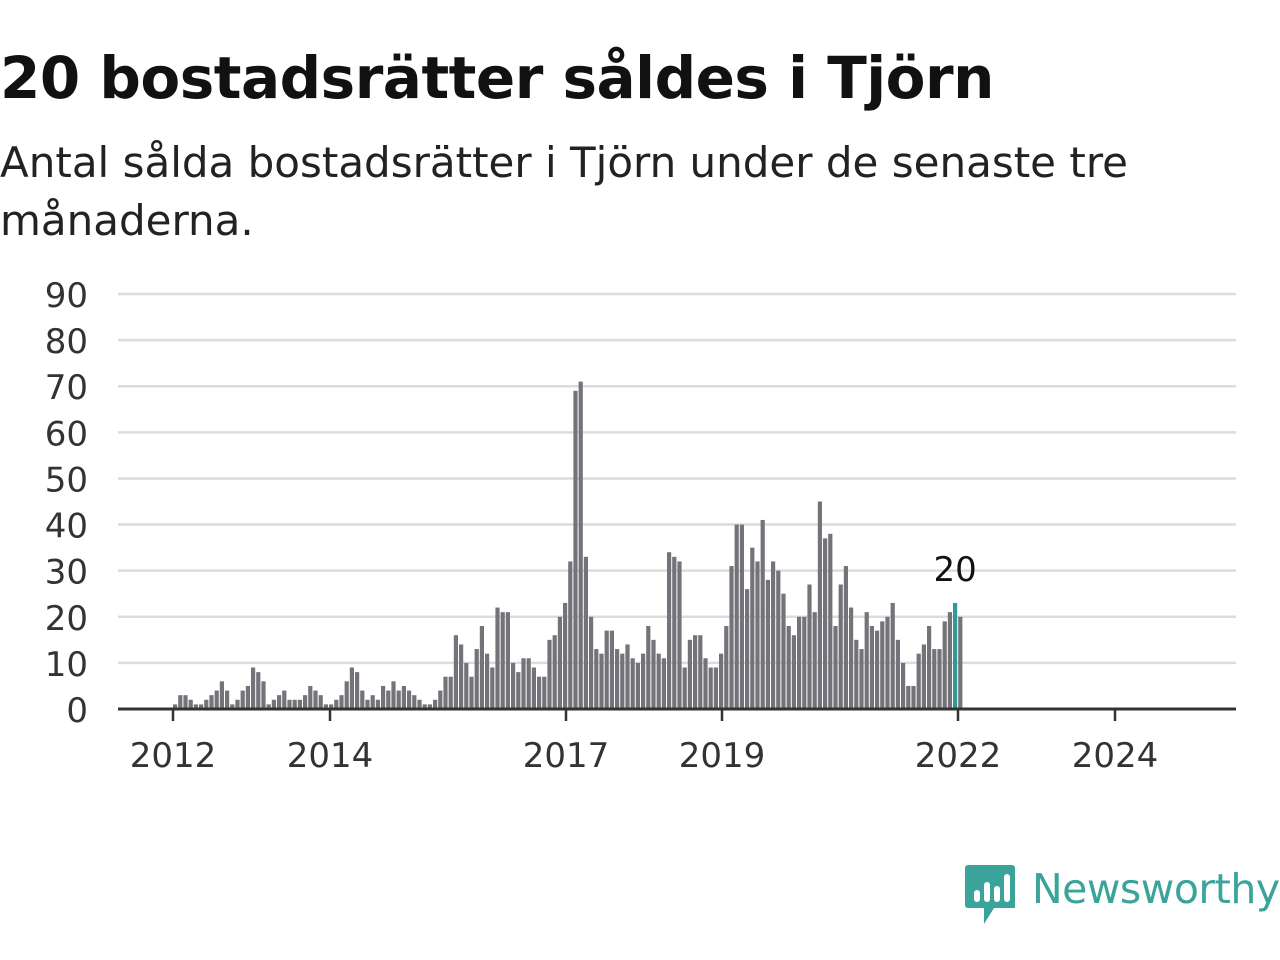  I want to click on y-tick-label: 20, so click(66, 619).